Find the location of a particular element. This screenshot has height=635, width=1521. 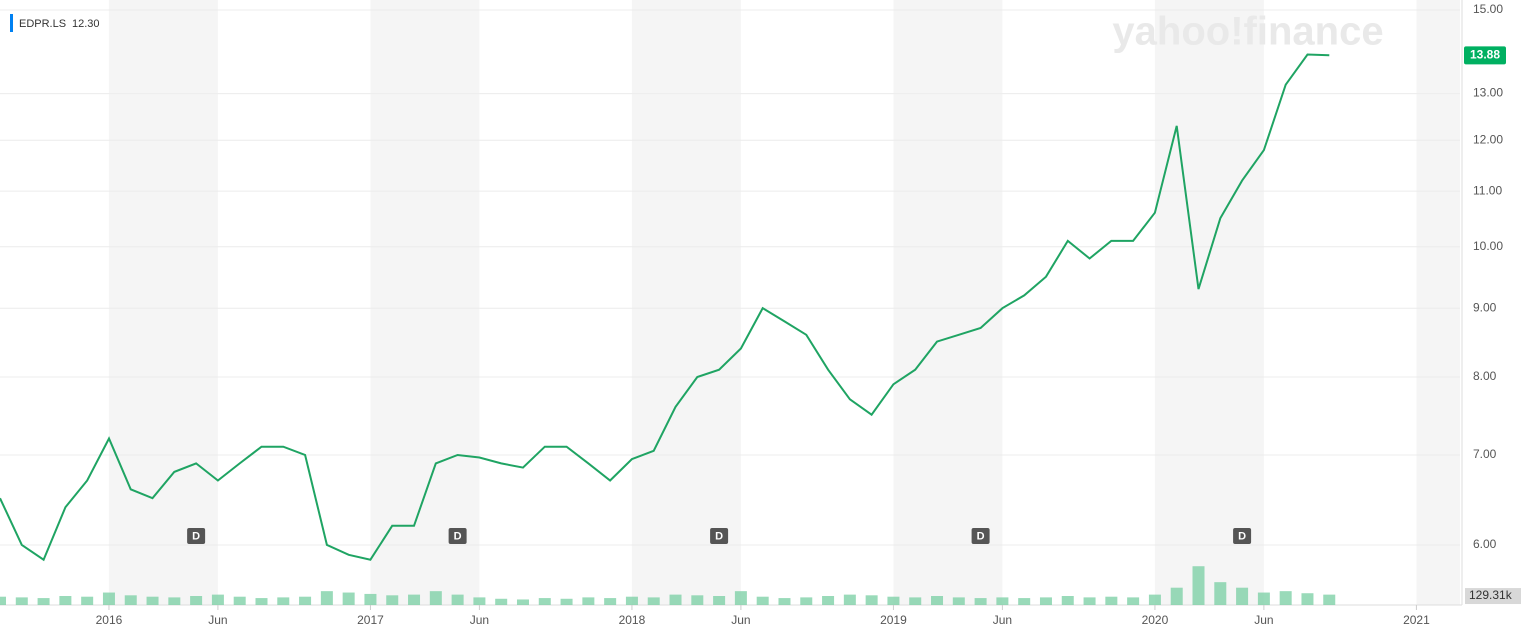

price-badge-label: 13.88 is located at coordinates (1485, 55).